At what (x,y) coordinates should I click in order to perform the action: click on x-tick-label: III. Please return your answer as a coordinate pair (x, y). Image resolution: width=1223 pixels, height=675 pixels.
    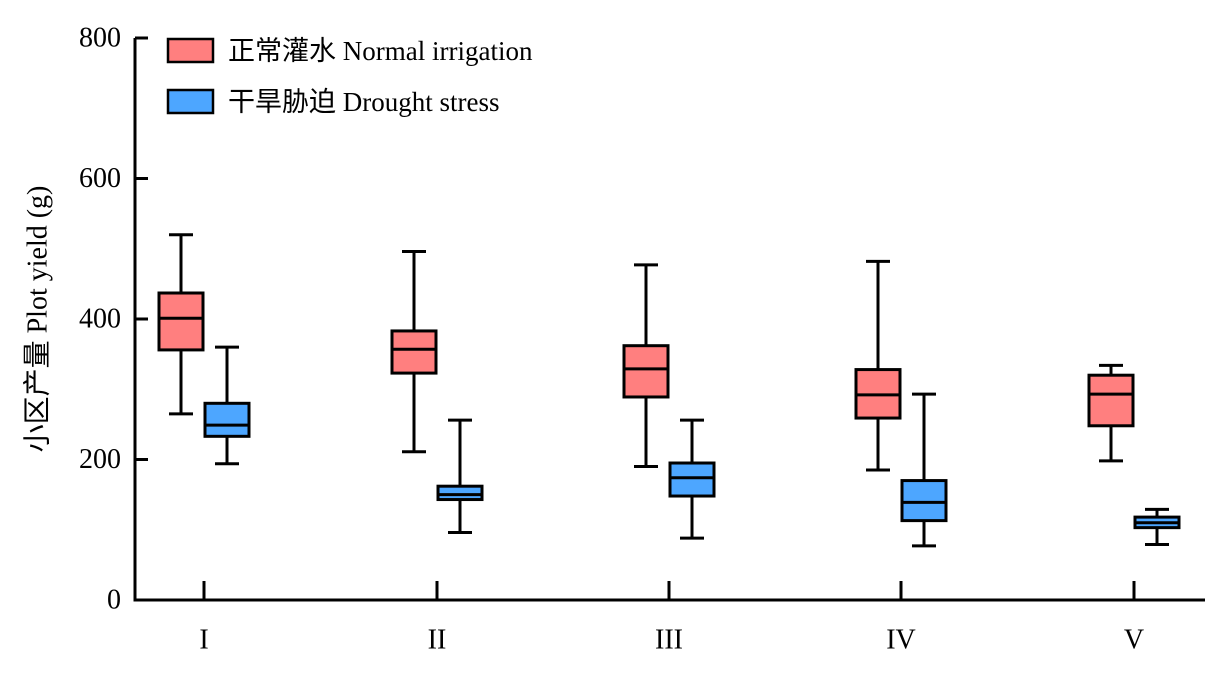
    Looking at the image, I should click on (669, 640).